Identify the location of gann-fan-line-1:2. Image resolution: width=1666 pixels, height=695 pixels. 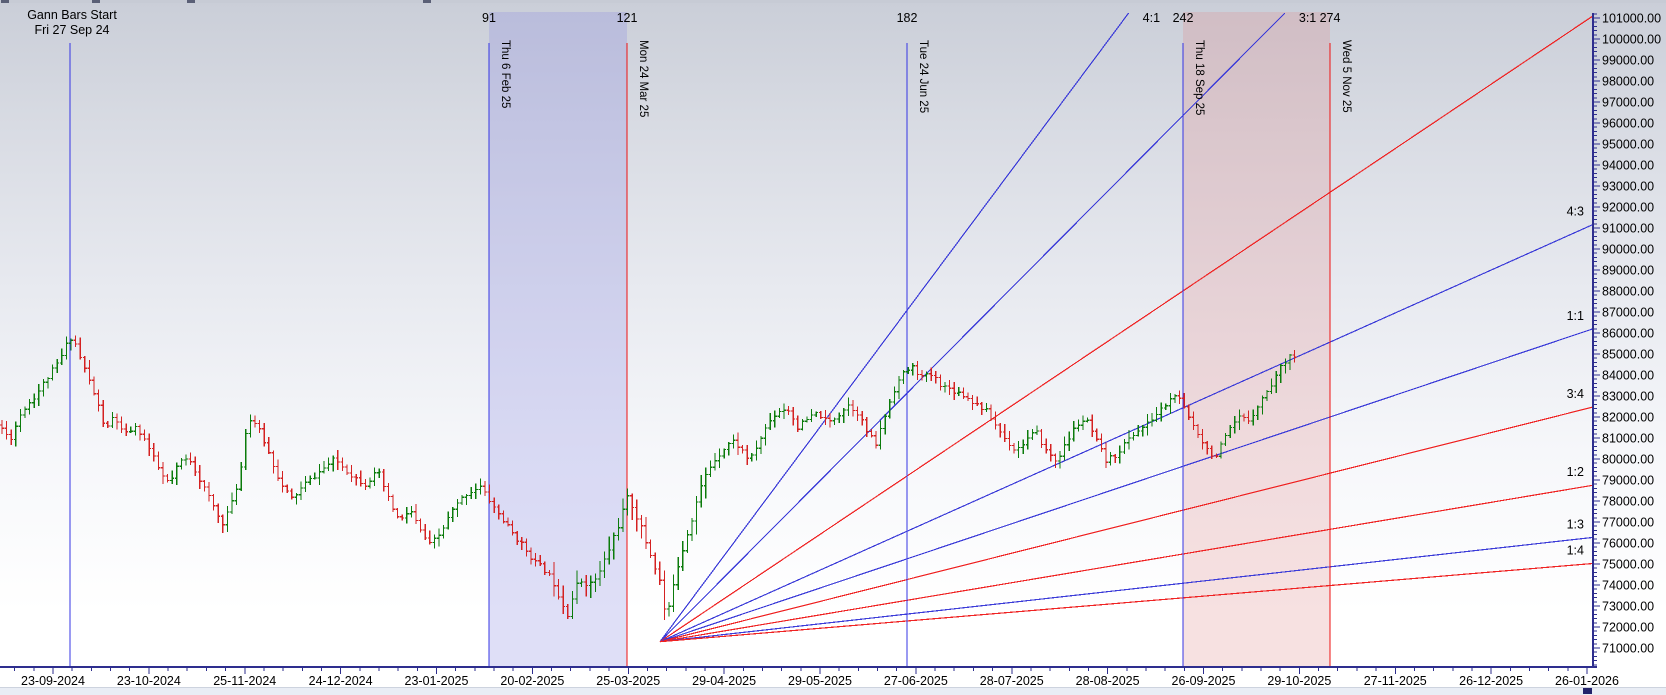
(1126, 563).